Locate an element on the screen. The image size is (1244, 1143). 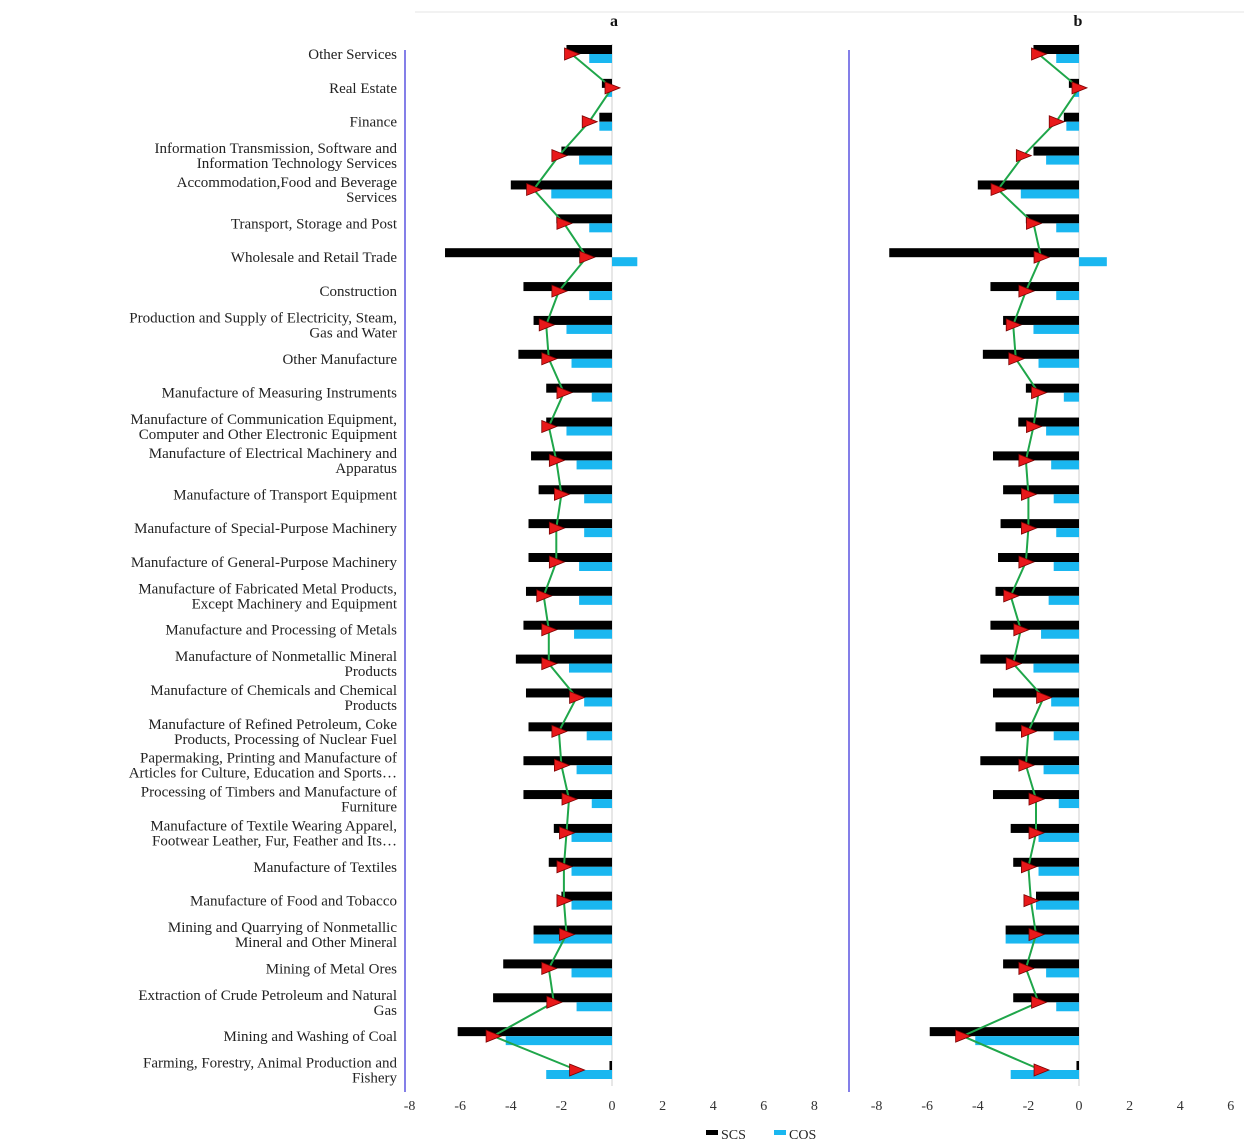
category-label: Mining and Quarrying of Nonmetallic is located at coordinates (282, 928).